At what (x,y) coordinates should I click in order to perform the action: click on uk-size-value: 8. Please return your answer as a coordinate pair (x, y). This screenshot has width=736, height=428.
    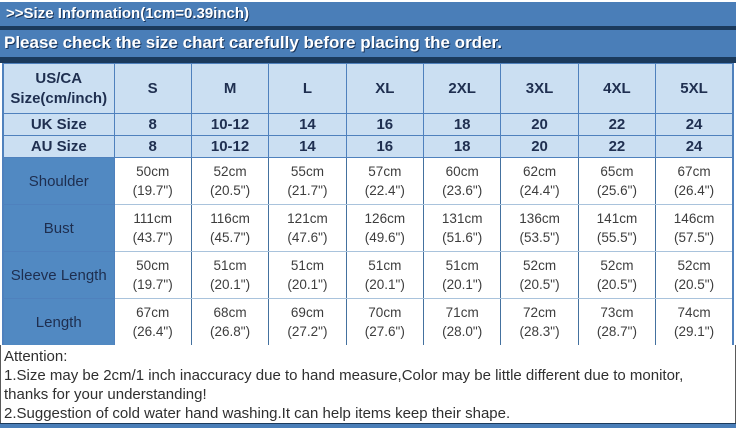
    Looking at the image, I should click on (152, 124).